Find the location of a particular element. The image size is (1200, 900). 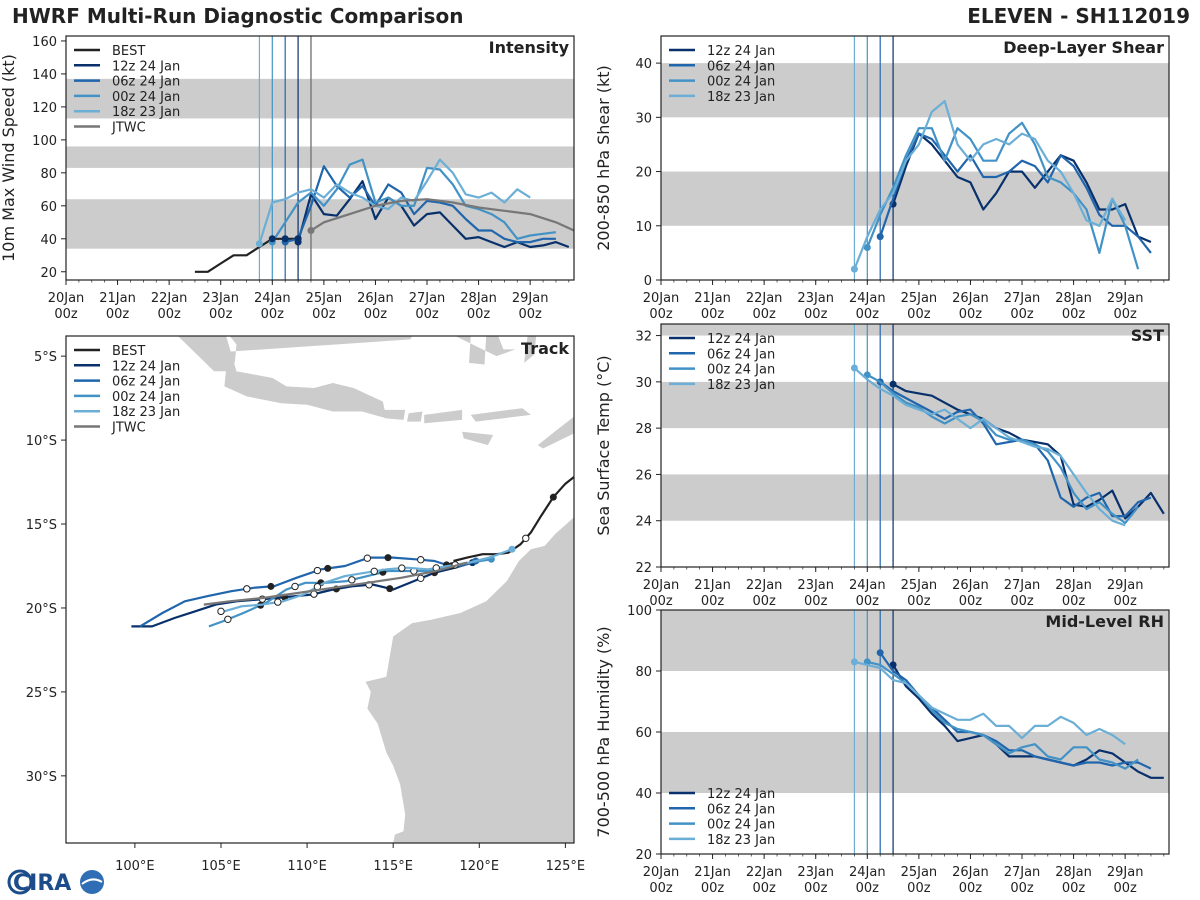

lat-tick-label: 10°S is located at coordinates (41, 441).